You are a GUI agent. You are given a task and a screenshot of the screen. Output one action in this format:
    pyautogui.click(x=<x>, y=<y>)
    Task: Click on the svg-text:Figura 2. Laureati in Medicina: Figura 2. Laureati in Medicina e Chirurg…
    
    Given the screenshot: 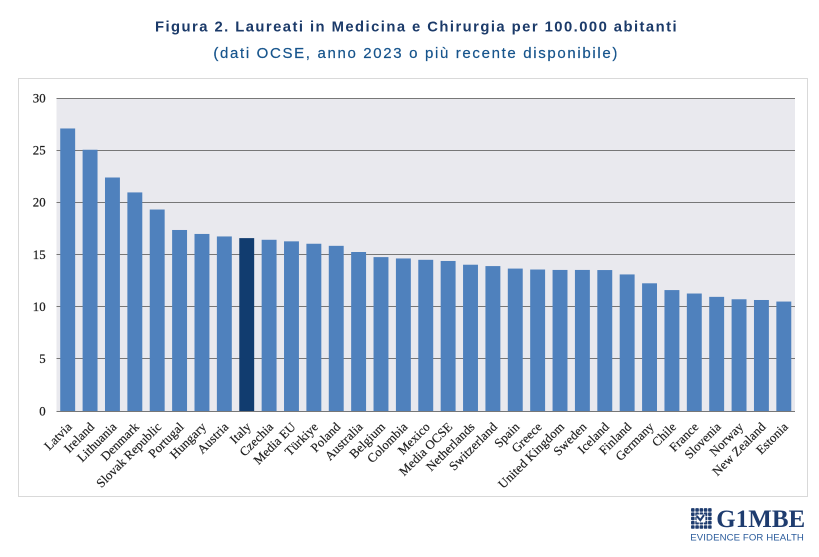 What is the action you would take?
    pyautogui.click(x=416, y=28)
    